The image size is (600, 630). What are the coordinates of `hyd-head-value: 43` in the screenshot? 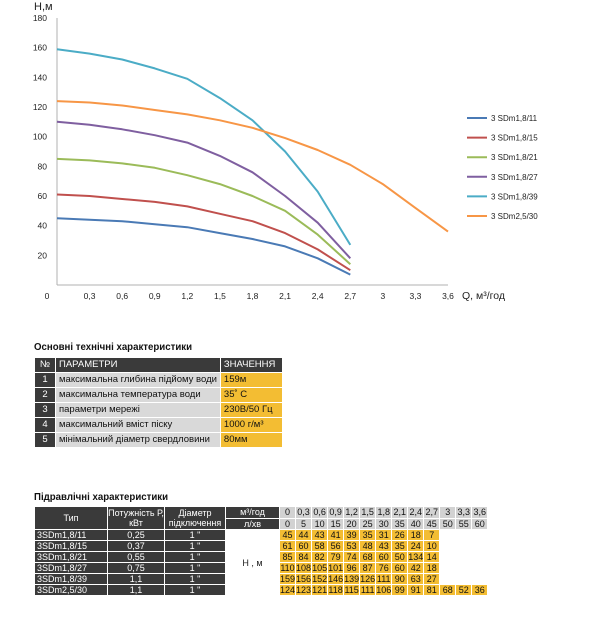 It's located at (384, 546).